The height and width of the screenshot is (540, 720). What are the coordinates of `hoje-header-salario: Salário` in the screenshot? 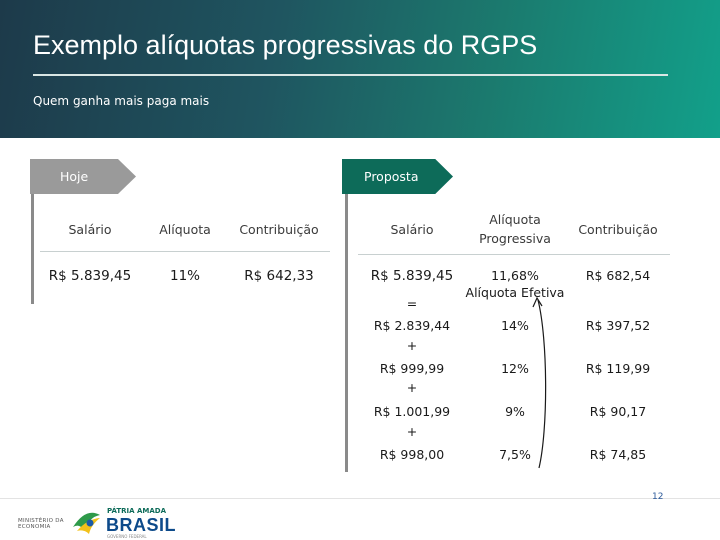 It's located at (90, 229).